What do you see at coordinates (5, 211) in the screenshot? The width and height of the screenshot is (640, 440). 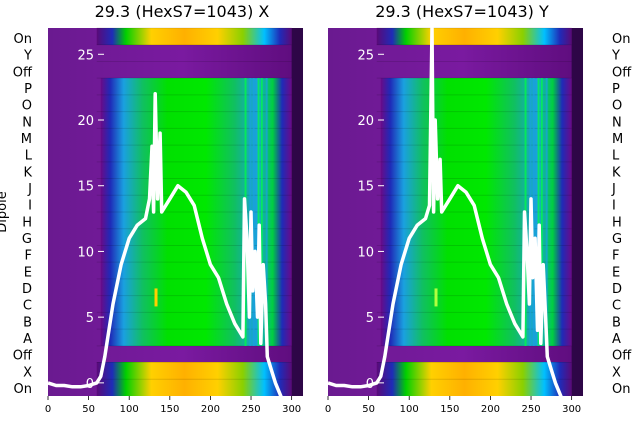 I see `y-axis-label: Dipole` at bounding box center [5, 211].